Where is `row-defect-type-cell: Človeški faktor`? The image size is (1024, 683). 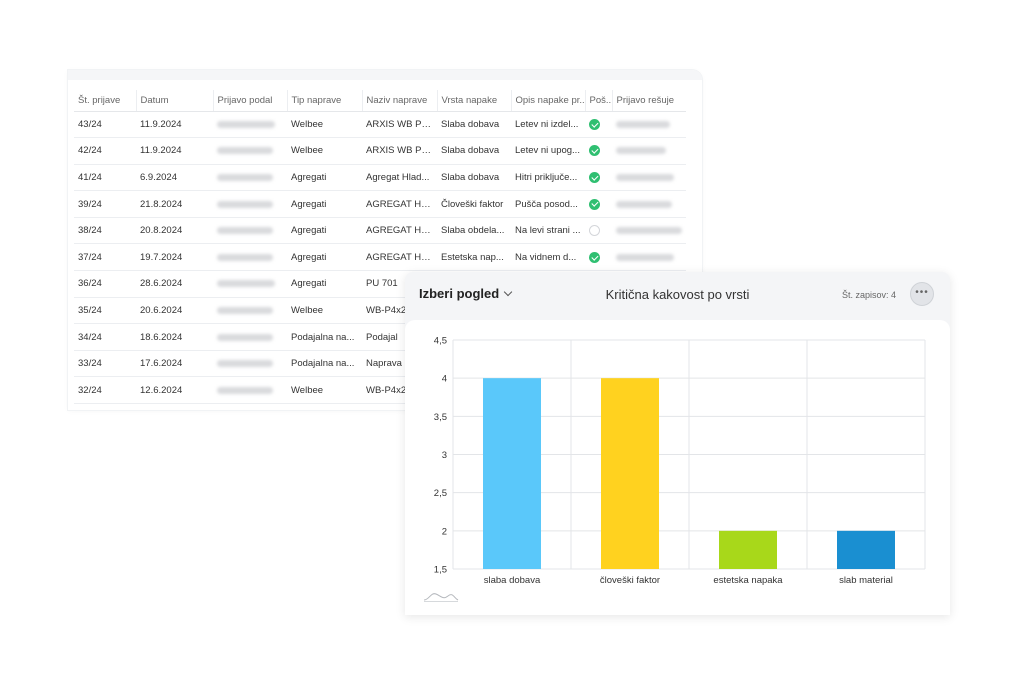 row-defect-type-cell: Človeški faktor is located at coordinates (474, 204).